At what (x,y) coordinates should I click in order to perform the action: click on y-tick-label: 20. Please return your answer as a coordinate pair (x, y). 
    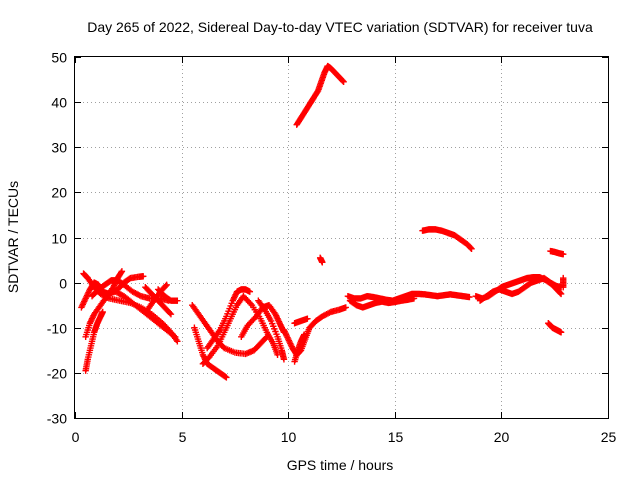
    Looking at the image, I should click on (59, 193).